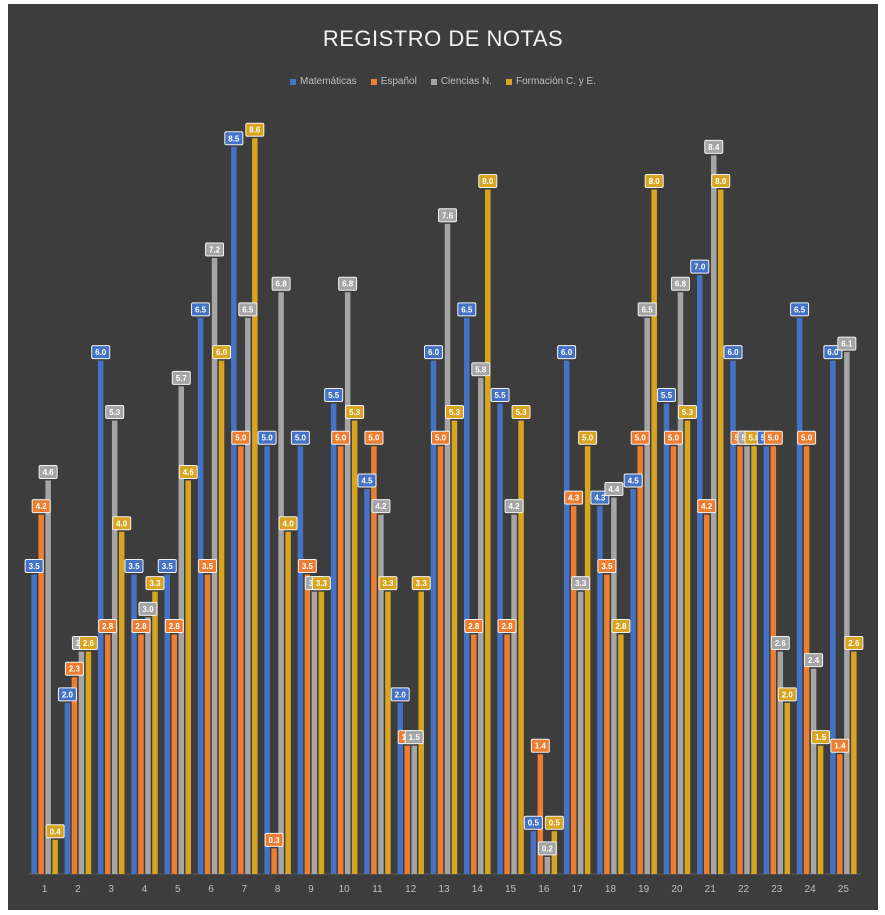  What do you see at coordinates (550, 81) in the screenshot?
I see `legend-item: Formación C. y E.` at bounding box center [550, 81].